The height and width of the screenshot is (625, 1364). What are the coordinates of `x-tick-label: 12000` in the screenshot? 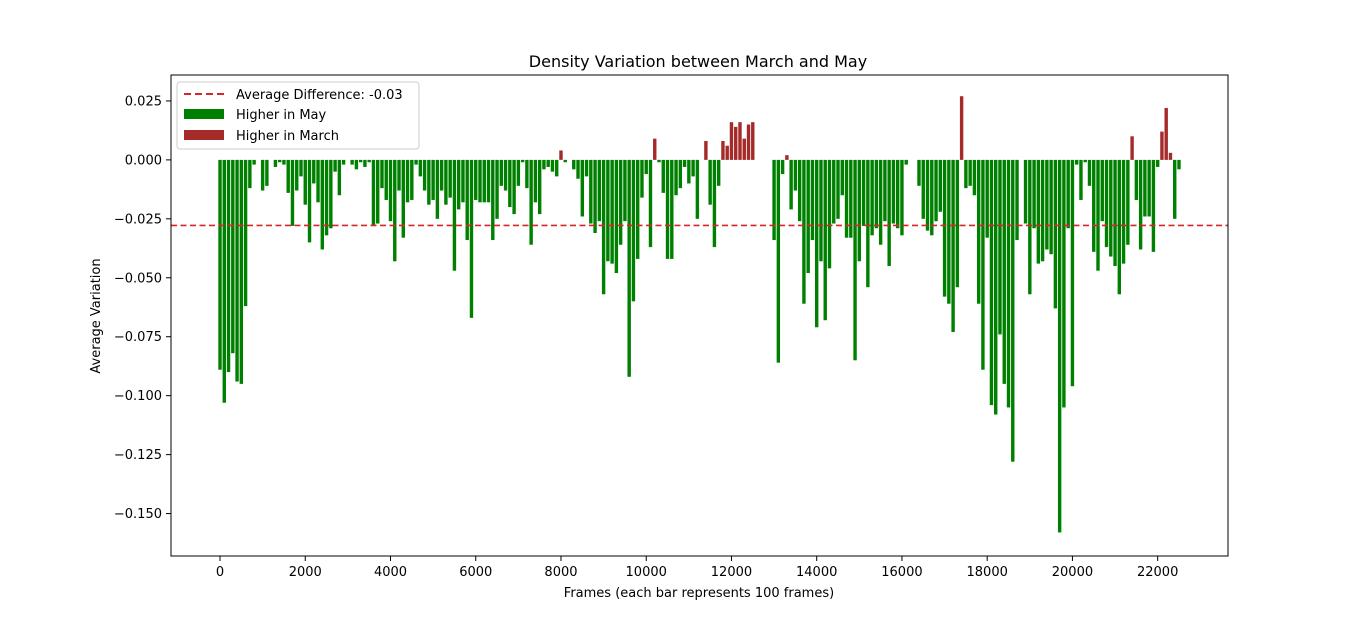 It's located at (731, 572).